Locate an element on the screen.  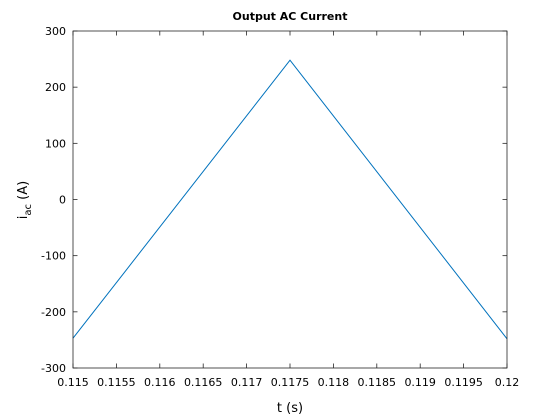
y-tick-label: -300 is located at coordinates (53, 368).